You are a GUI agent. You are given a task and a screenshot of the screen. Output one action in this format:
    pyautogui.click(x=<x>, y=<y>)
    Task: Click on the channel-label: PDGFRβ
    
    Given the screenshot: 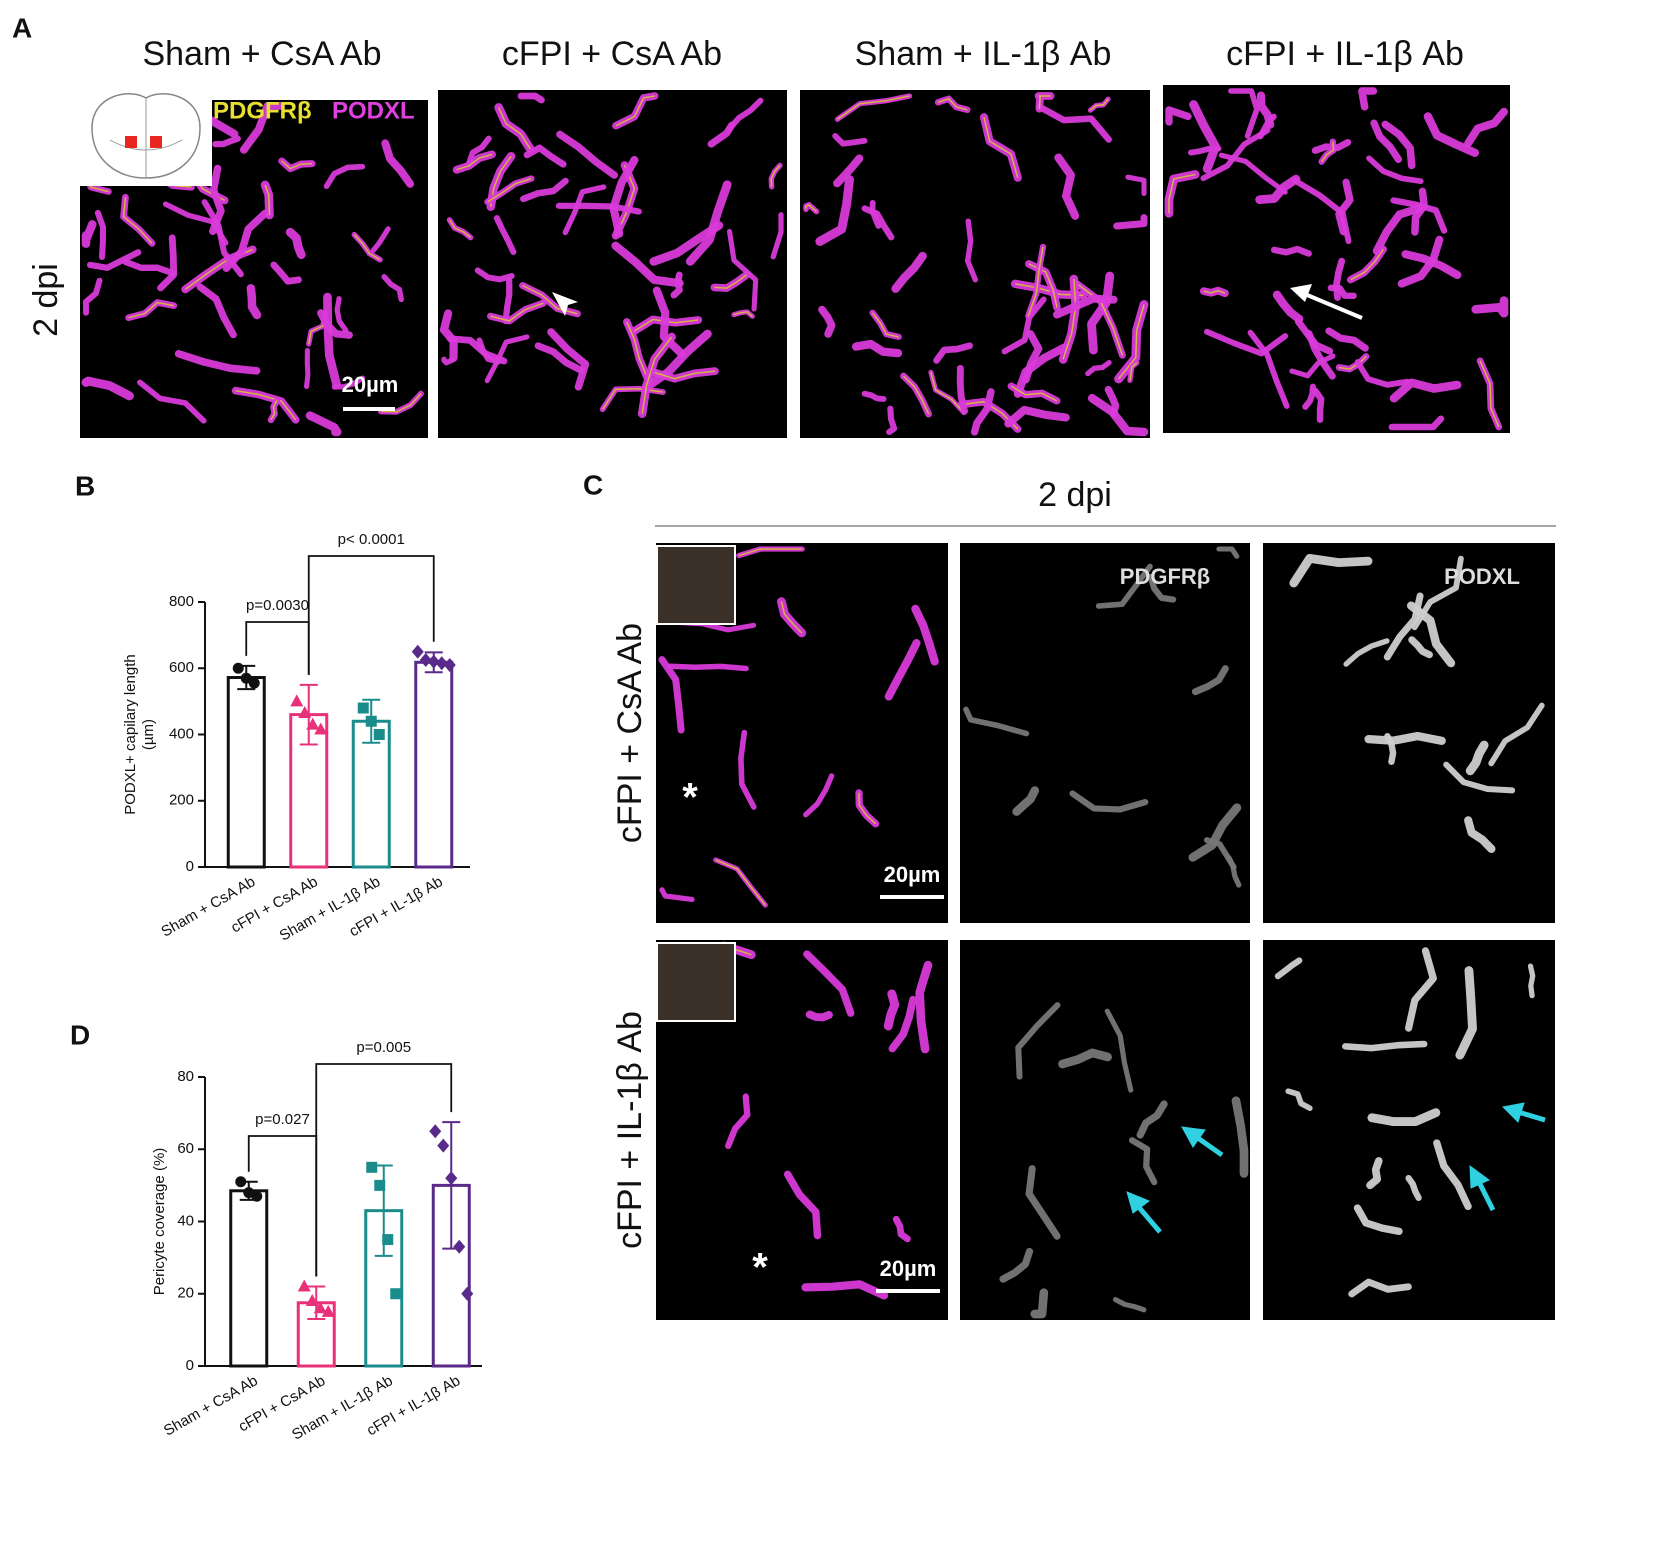 What is the action you would take?
    pyautogui.click(x=1165, y=576)
    